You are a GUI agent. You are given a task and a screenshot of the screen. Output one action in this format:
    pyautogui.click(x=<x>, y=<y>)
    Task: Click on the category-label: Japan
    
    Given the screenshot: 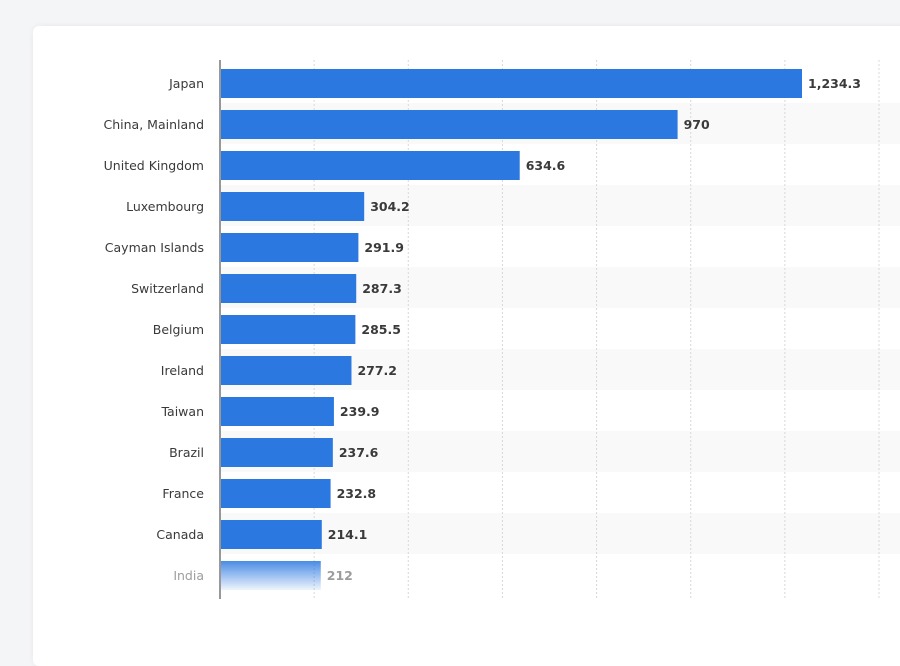 What is the action you would take?
    pyautogui.click(x=186, y=83)
    